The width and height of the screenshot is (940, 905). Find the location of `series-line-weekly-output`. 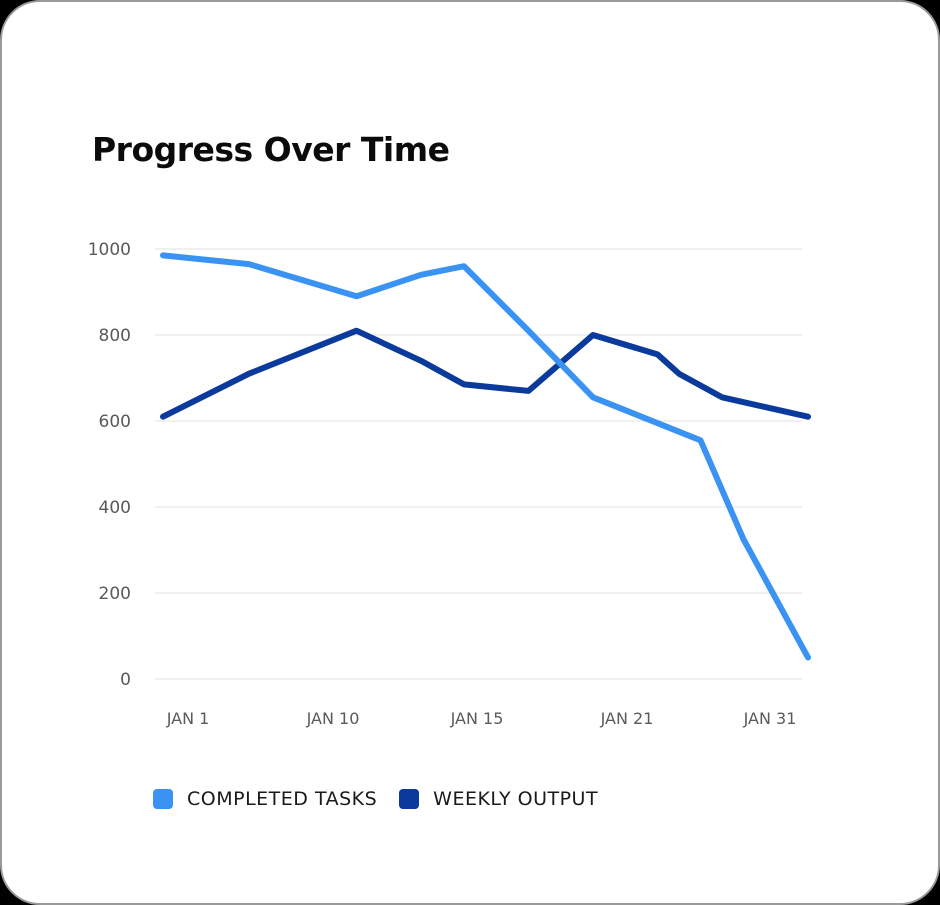

series-line-weekly-output is located at coordinates (485, 373).